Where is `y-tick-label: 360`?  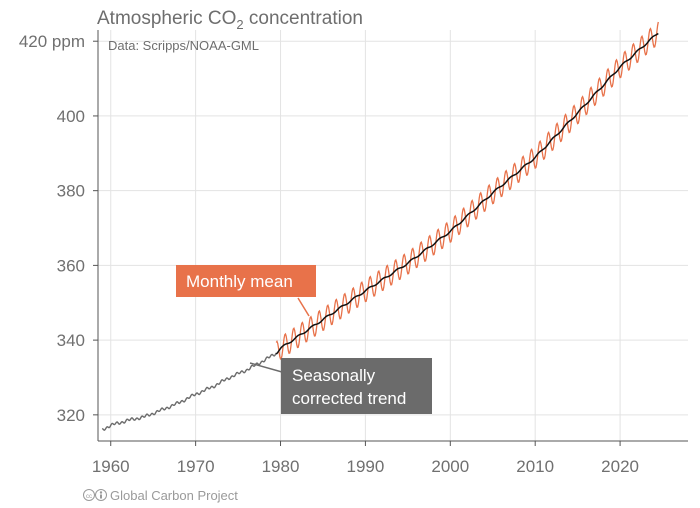
y-tick-label: 360 is located at coordinates (71, 265).